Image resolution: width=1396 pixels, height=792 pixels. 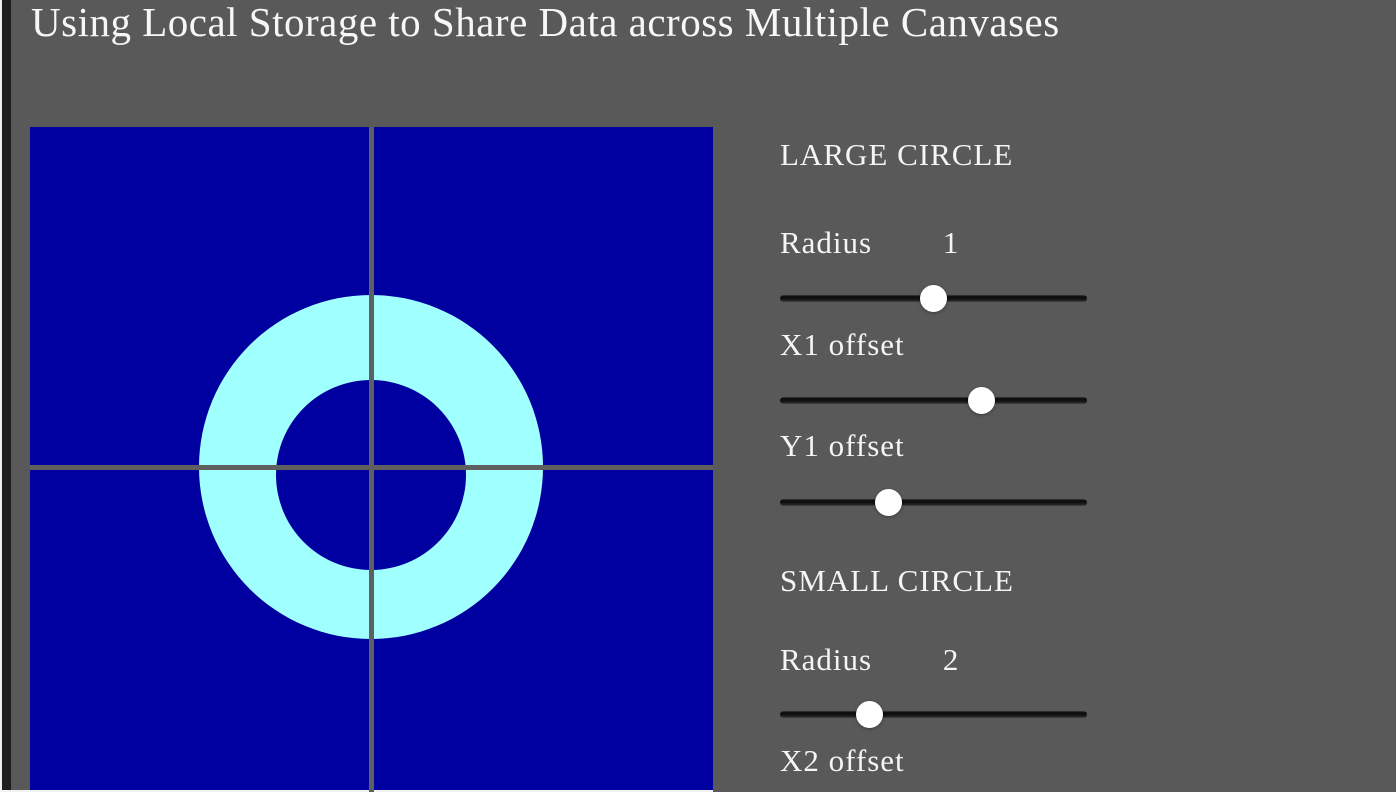 What do you see at coordinates (897, 580) in the screenshot?
I see `section-heading-small-circle: SMALL CIRCLE` at bounding box center [897, 580].